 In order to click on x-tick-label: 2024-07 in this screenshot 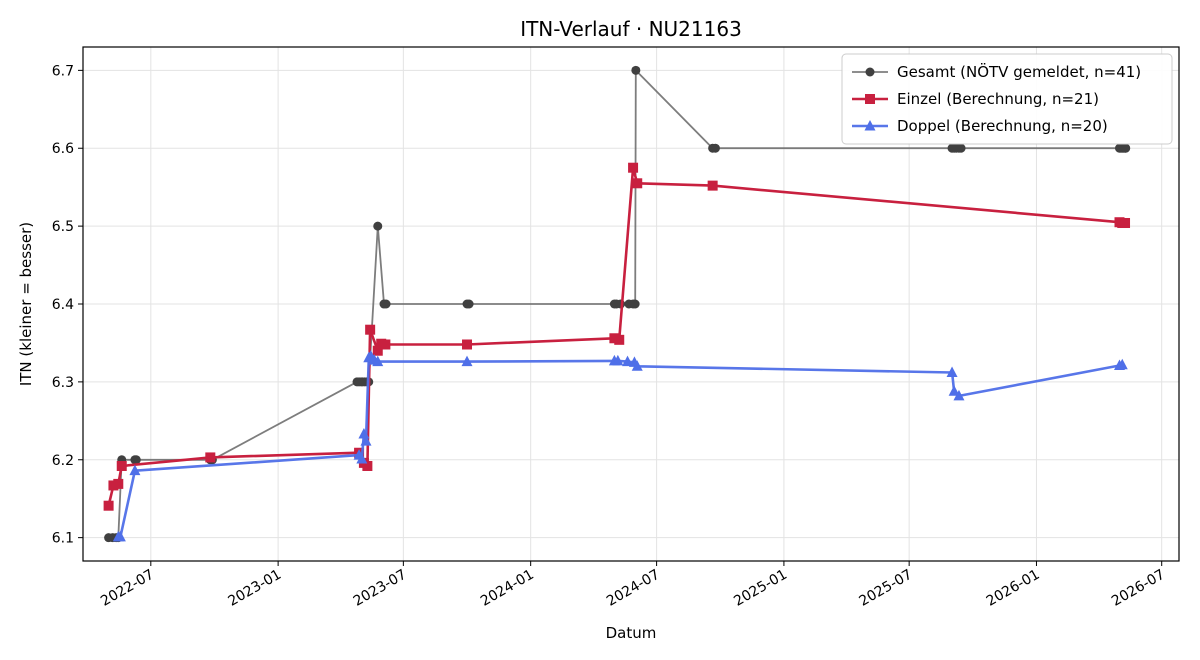, I will do `click(633, 588)`.